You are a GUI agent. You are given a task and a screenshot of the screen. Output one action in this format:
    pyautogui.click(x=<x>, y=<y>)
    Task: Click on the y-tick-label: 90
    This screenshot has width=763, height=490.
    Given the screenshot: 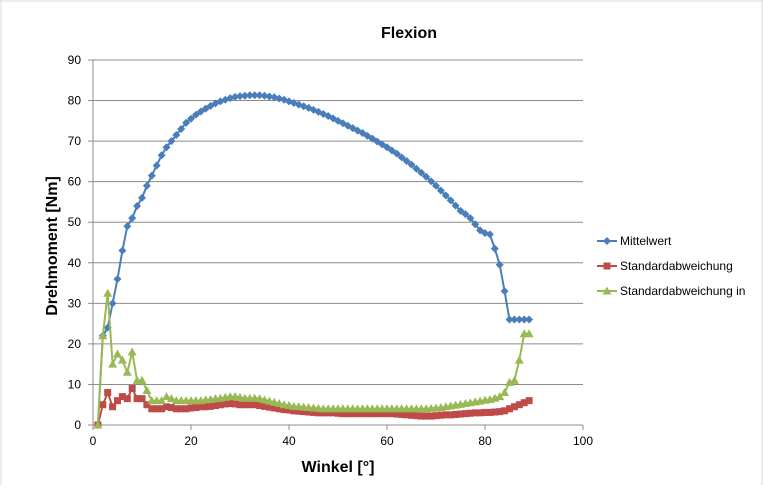 What is the action you would take?
    pyautogui.click(x=75, y=60)
    